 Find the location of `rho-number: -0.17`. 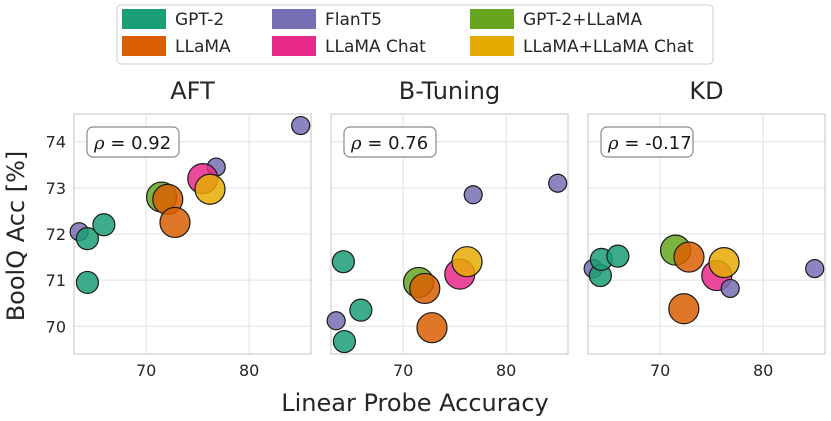

rho-number: -0.17 is located at coordinates (668, 143).